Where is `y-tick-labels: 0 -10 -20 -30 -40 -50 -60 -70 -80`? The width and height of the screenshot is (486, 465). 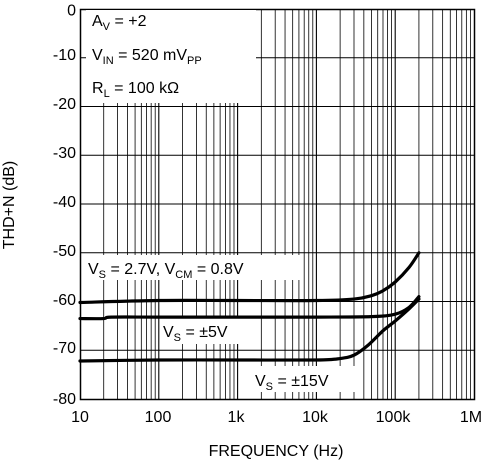 y-tick-labels: 0 -10 -20 -30 -40 -50 -60 -70 -80 is located at coordinates (64, 206).